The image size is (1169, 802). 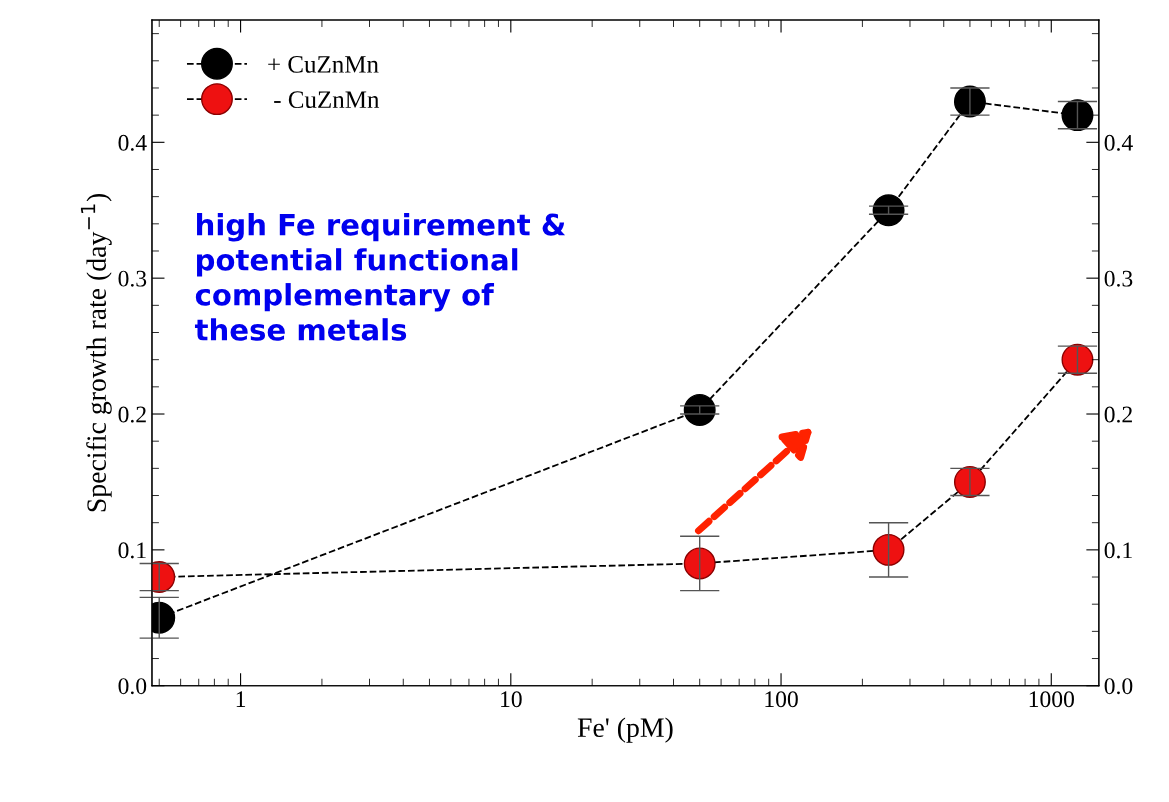 What do you see at coordinates (132, 278) in the screenshot?
I see `y-tick-label: 0.3` at bounding box center [132, 278].